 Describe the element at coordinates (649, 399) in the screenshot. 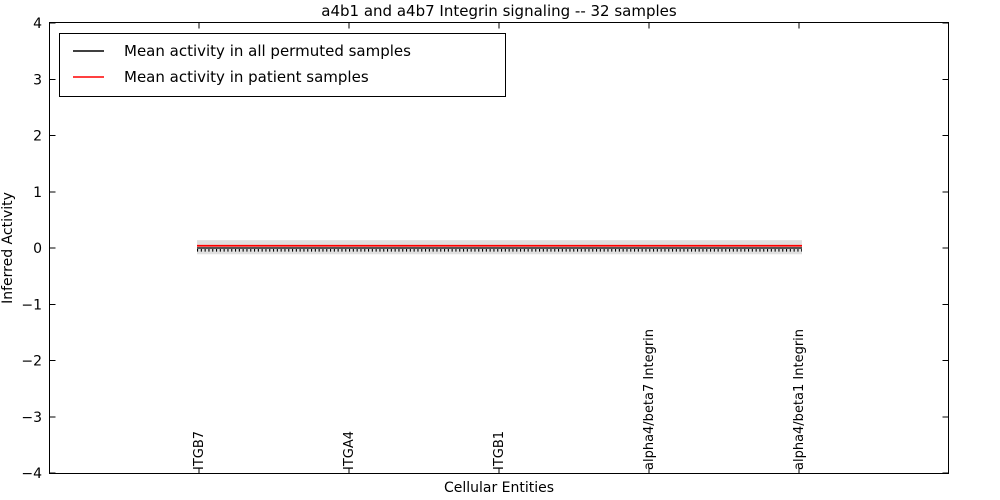

I see `x-tick-label: alpha4/beta7 Integrin` at that location.